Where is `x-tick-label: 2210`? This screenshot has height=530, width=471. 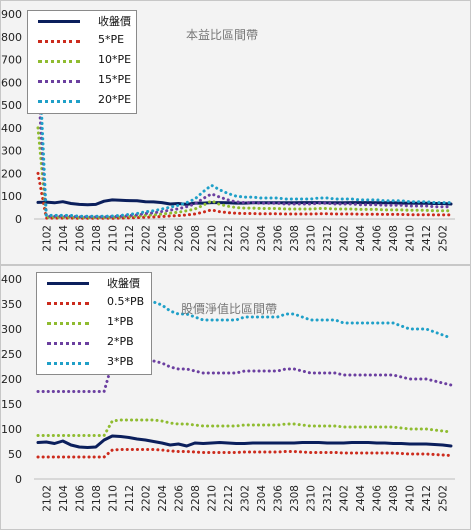
x-tick-label: 2210 is located at coordinates (212, 238).